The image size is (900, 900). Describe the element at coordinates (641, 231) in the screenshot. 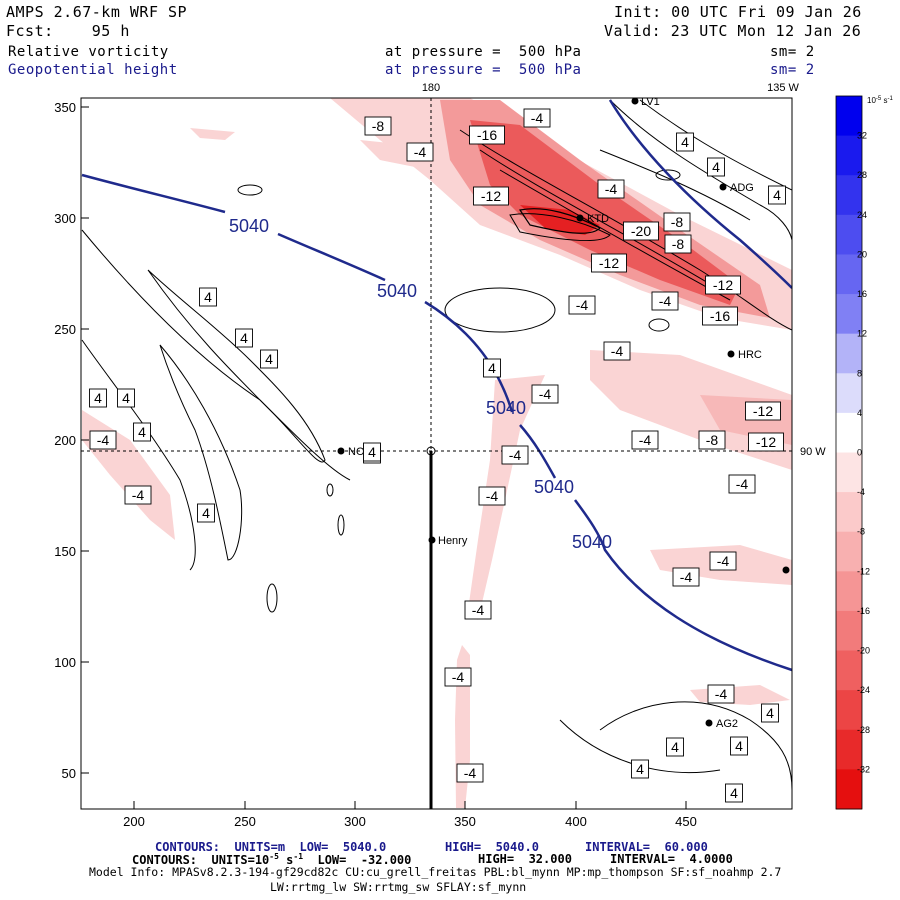

I see `vorticity-label: -20` at that location.